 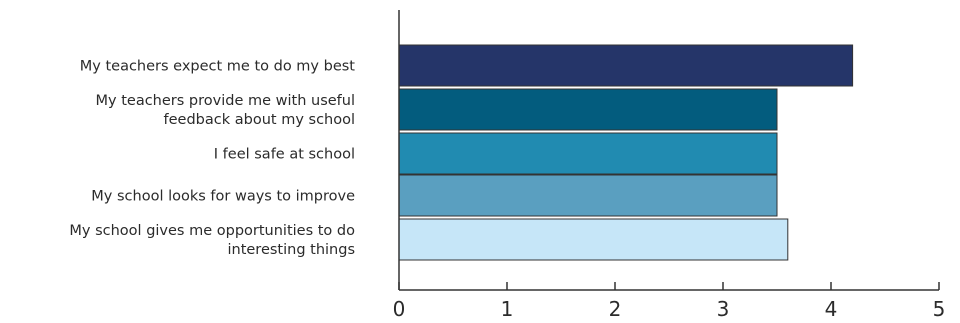 What do you see at coordinates (291, 250) in the screenshot?
I see `category-label-line: interesting things` at bounding box center [291, 250].